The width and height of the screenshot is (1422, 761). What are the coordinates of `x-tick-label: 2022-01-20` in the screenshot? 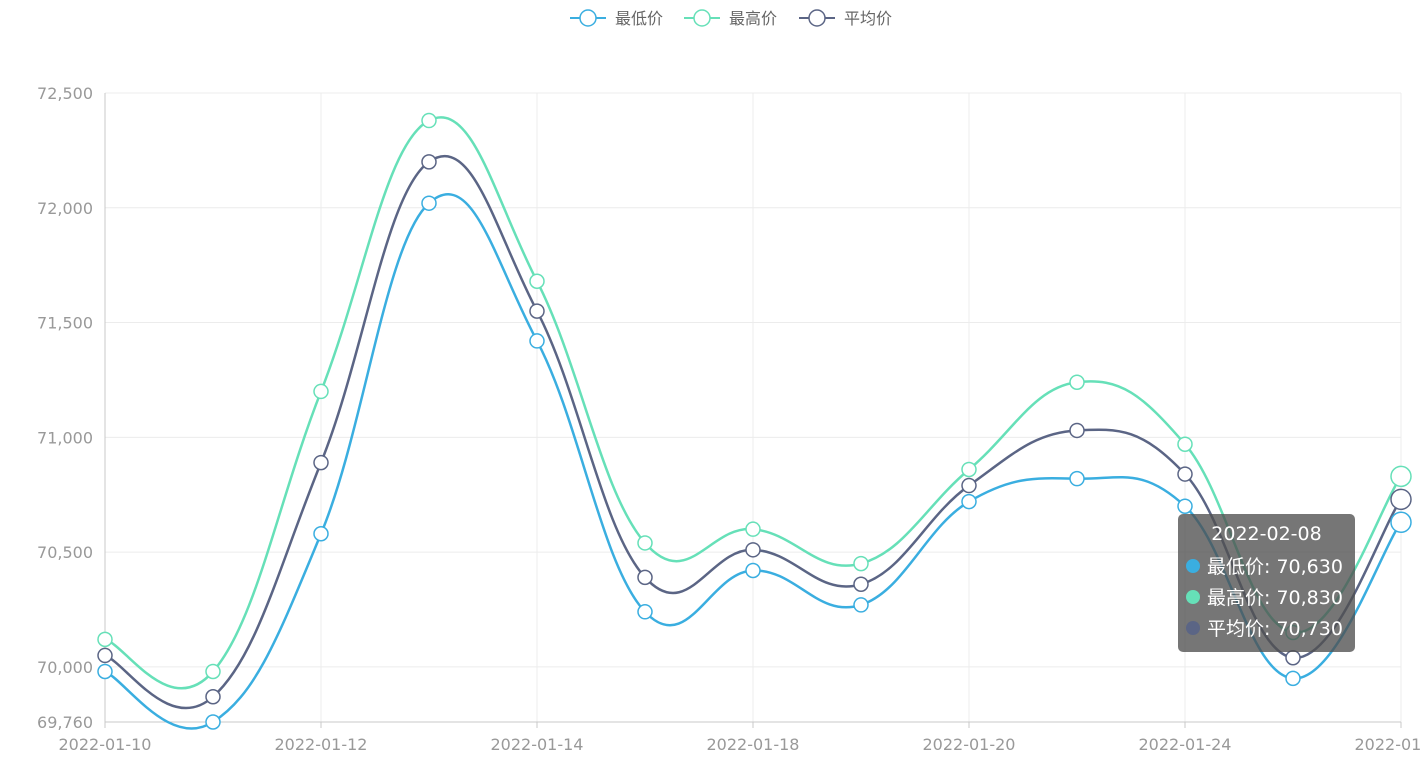 It's located at (969, 744).